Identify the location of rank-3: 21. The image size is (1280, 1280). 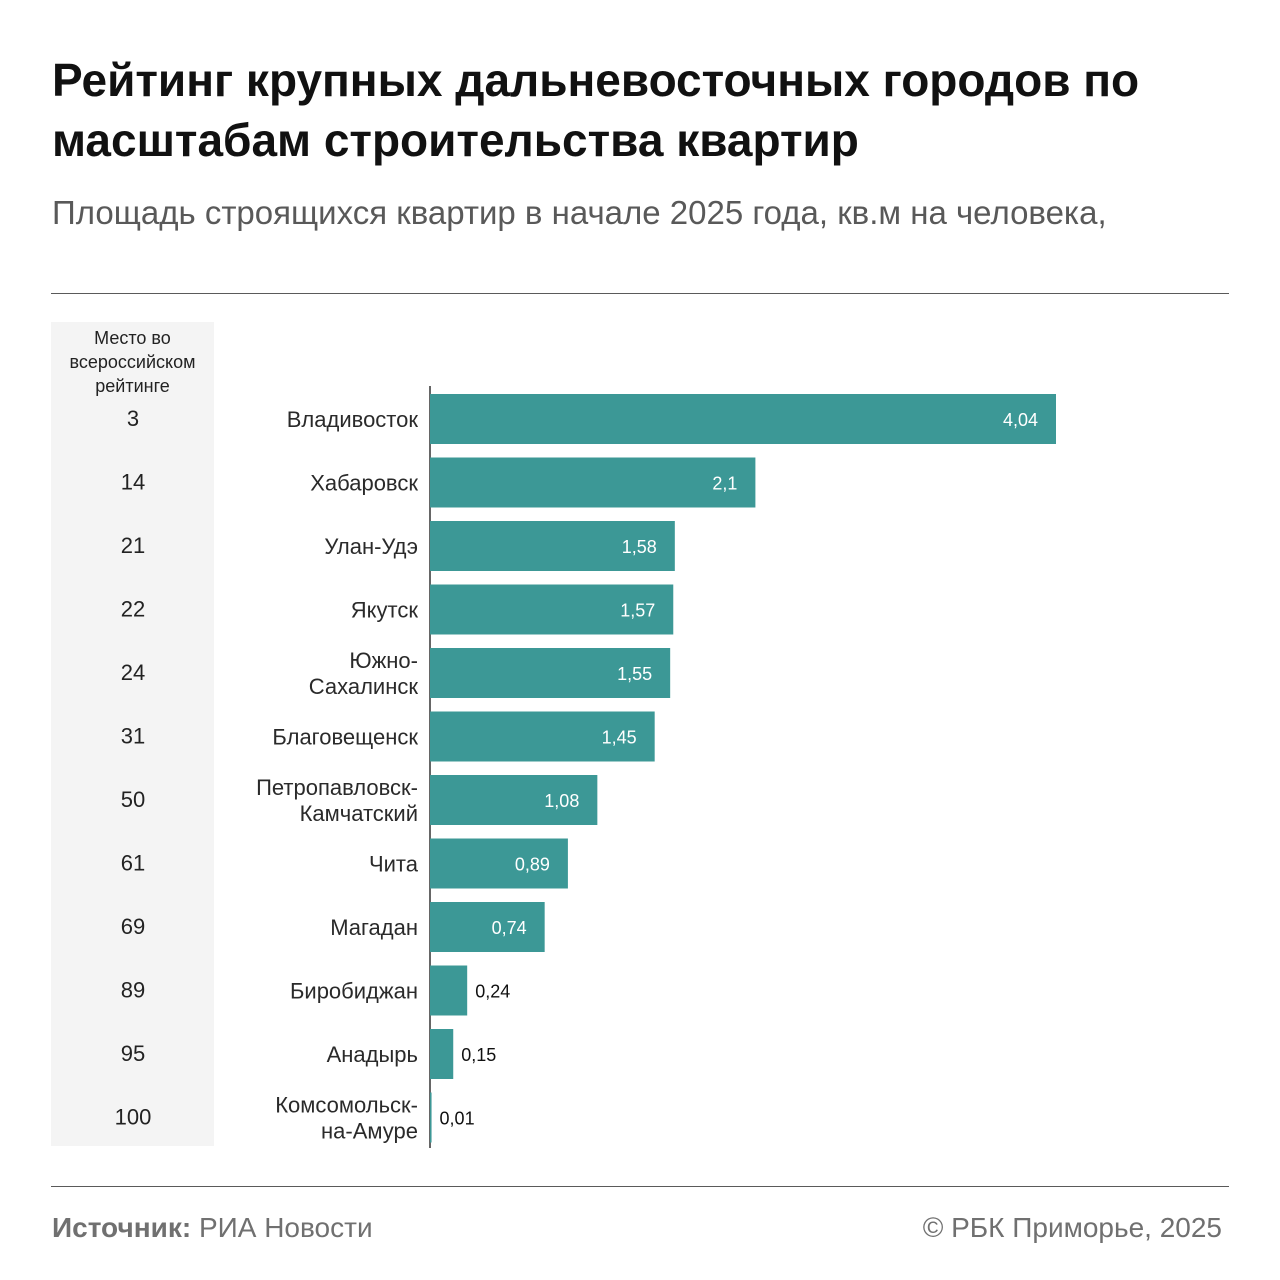
(133, 545).